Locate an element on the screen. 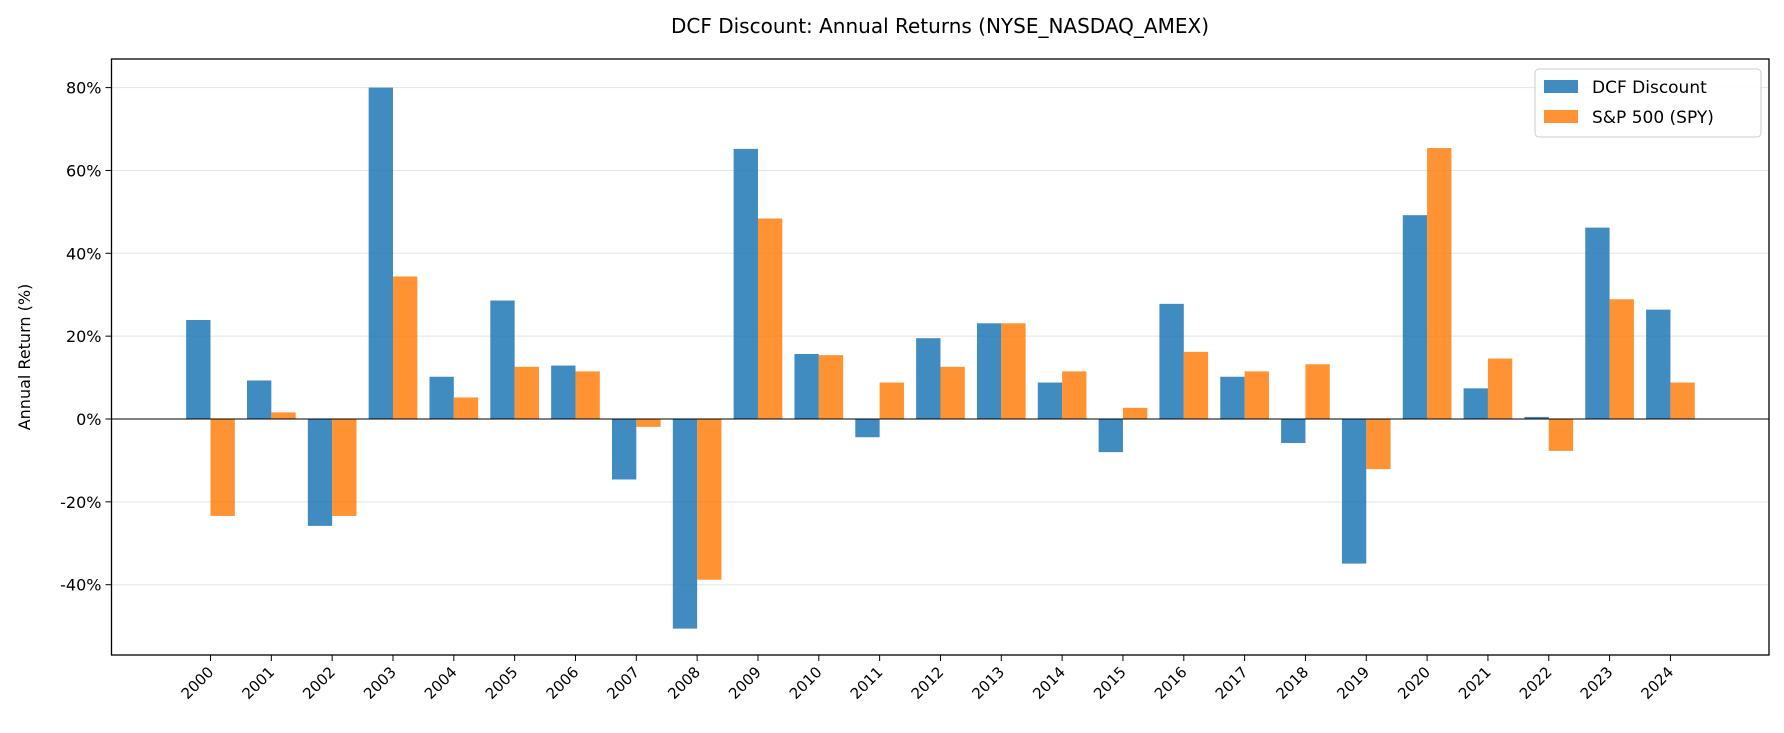  x-tick-label: 2011 is located at coordinates (867, 683).